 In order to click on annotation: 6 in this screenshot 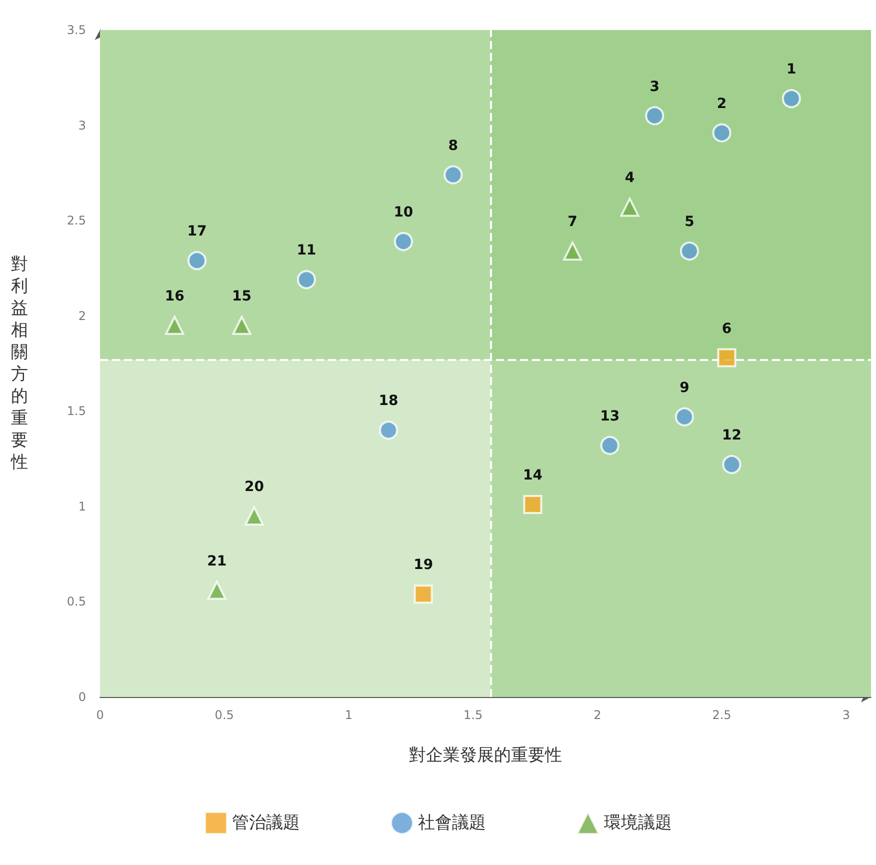, I will do `click(727, 328)`.